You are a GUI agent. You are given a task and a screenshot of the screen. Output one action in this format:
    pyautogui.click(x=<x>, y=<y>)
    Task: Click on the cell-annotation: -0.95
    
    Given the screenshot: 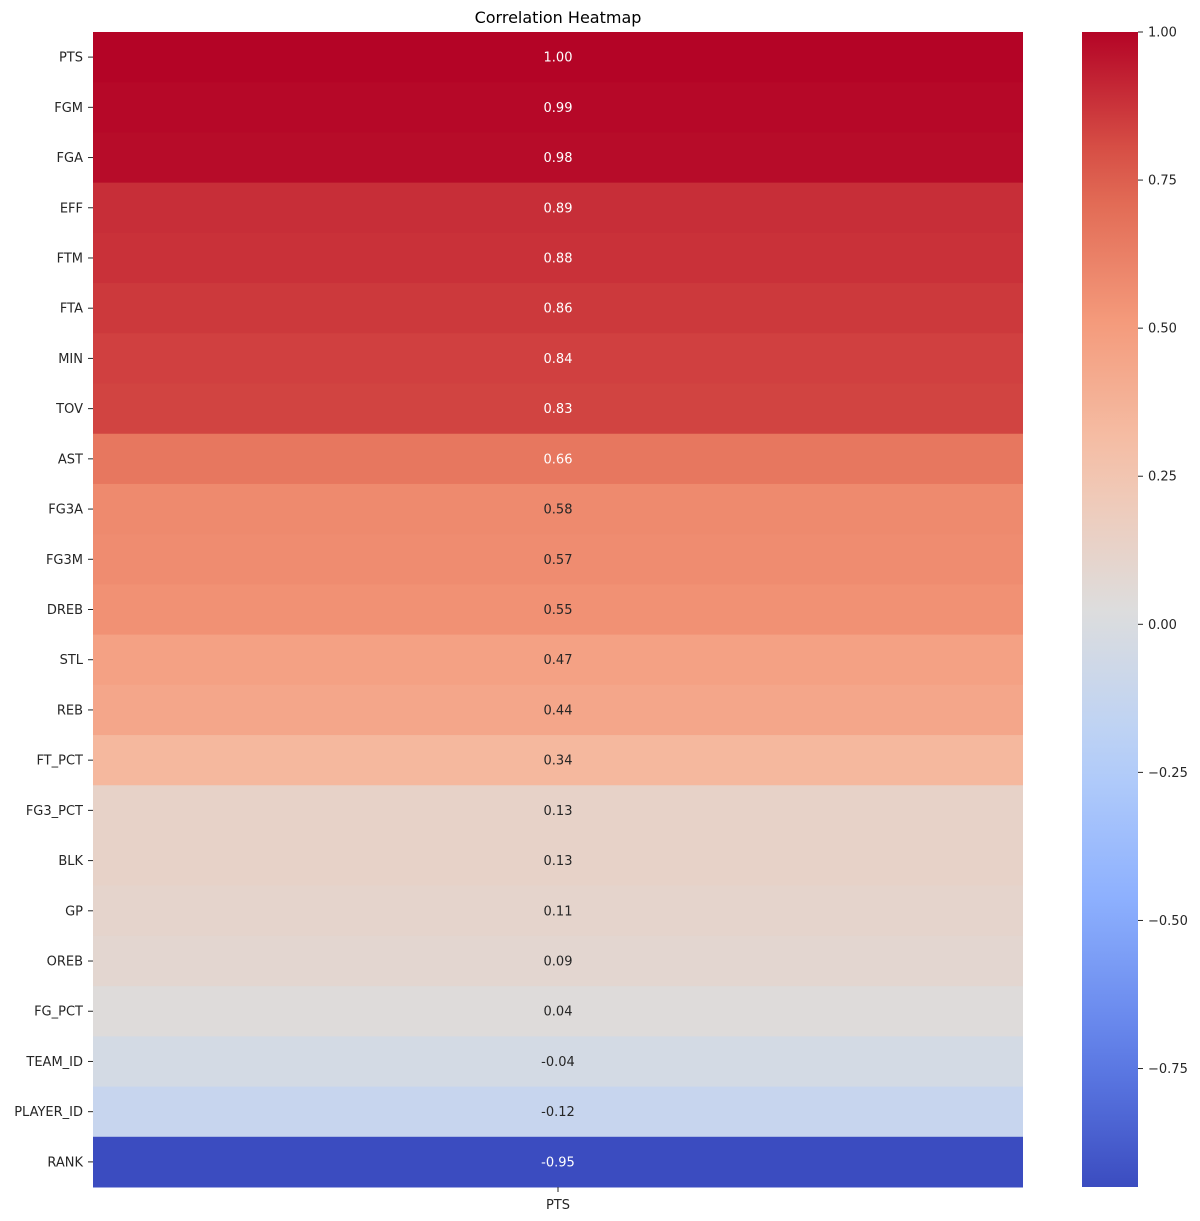 What is the action you would take?
    pyautogui.click(x=558, y=1162)
    